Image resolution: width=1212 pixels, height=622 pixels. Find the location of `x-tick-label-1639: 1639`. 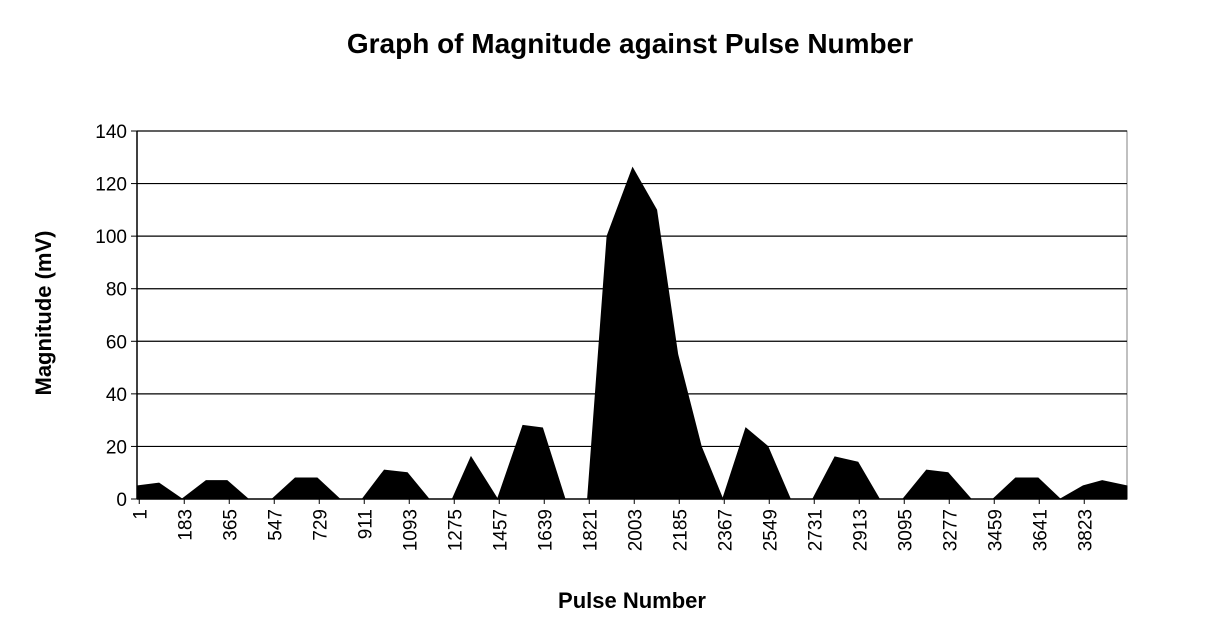

x-tick-label-1639: 1639 is located at coordinates (545, 530).